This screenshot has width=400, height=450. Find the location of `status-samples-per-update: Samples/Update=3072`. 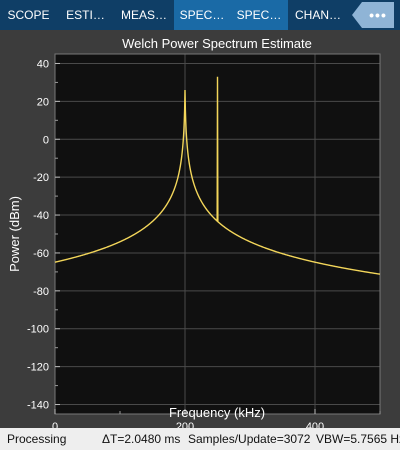

status-samples-per-update: Samples/Update=3072 is located at coordinates (249, 439).